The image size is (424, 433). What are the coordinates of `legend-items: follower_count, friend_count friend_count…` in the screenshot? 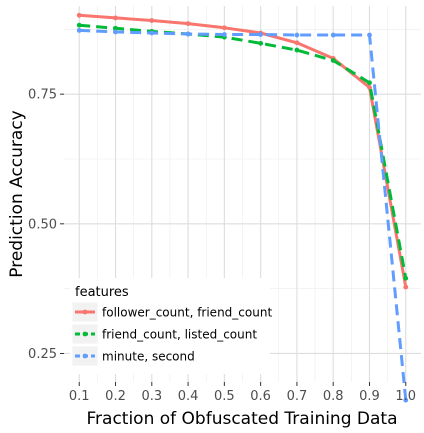 It's located at (171, 334).